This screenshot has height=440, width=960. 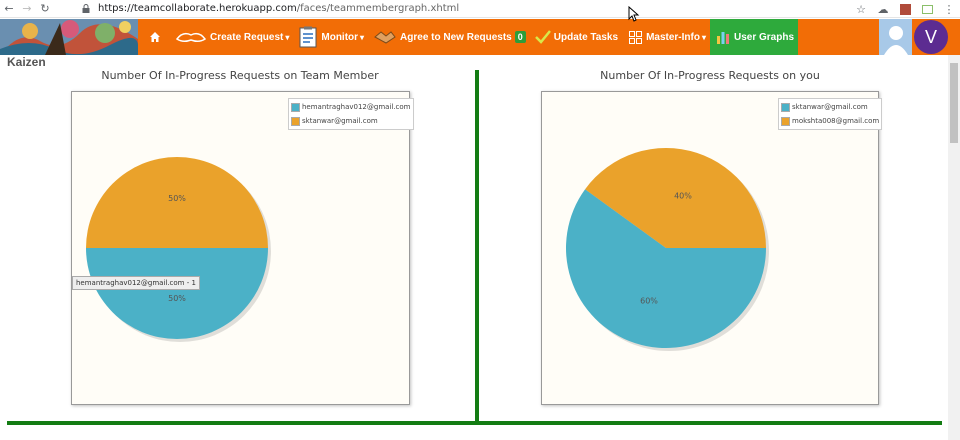 What do you see at coordinates (136, 283) in the screenshot?
I see `chart-tooltip: hemantraghav012@gmail.com - 1` at bounding box center [136, 283].